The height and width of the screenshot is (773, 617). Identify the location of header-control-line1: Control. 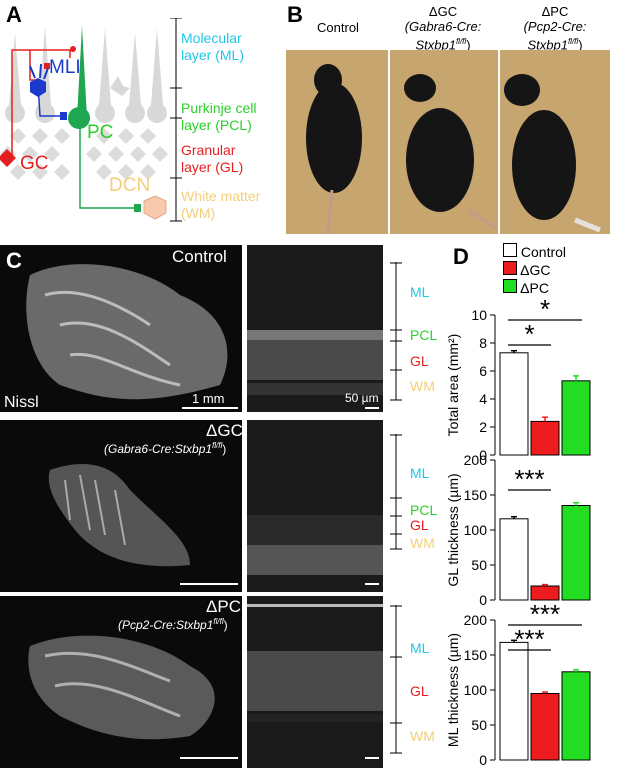
(338, 27).